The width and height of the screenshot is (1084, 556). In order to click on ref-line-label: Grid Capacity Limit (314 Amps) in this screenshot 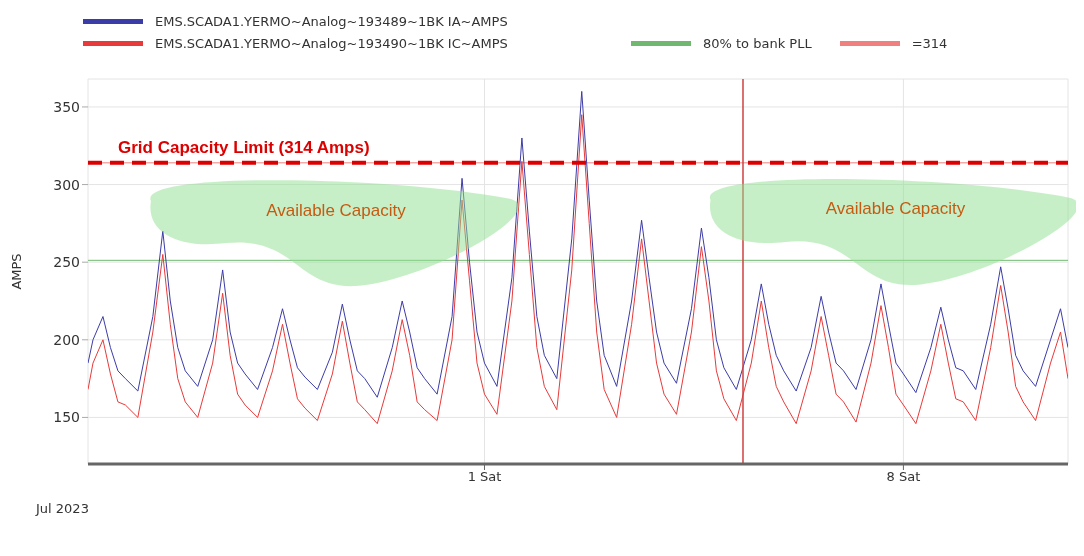, I will do `click(244, 147)`.